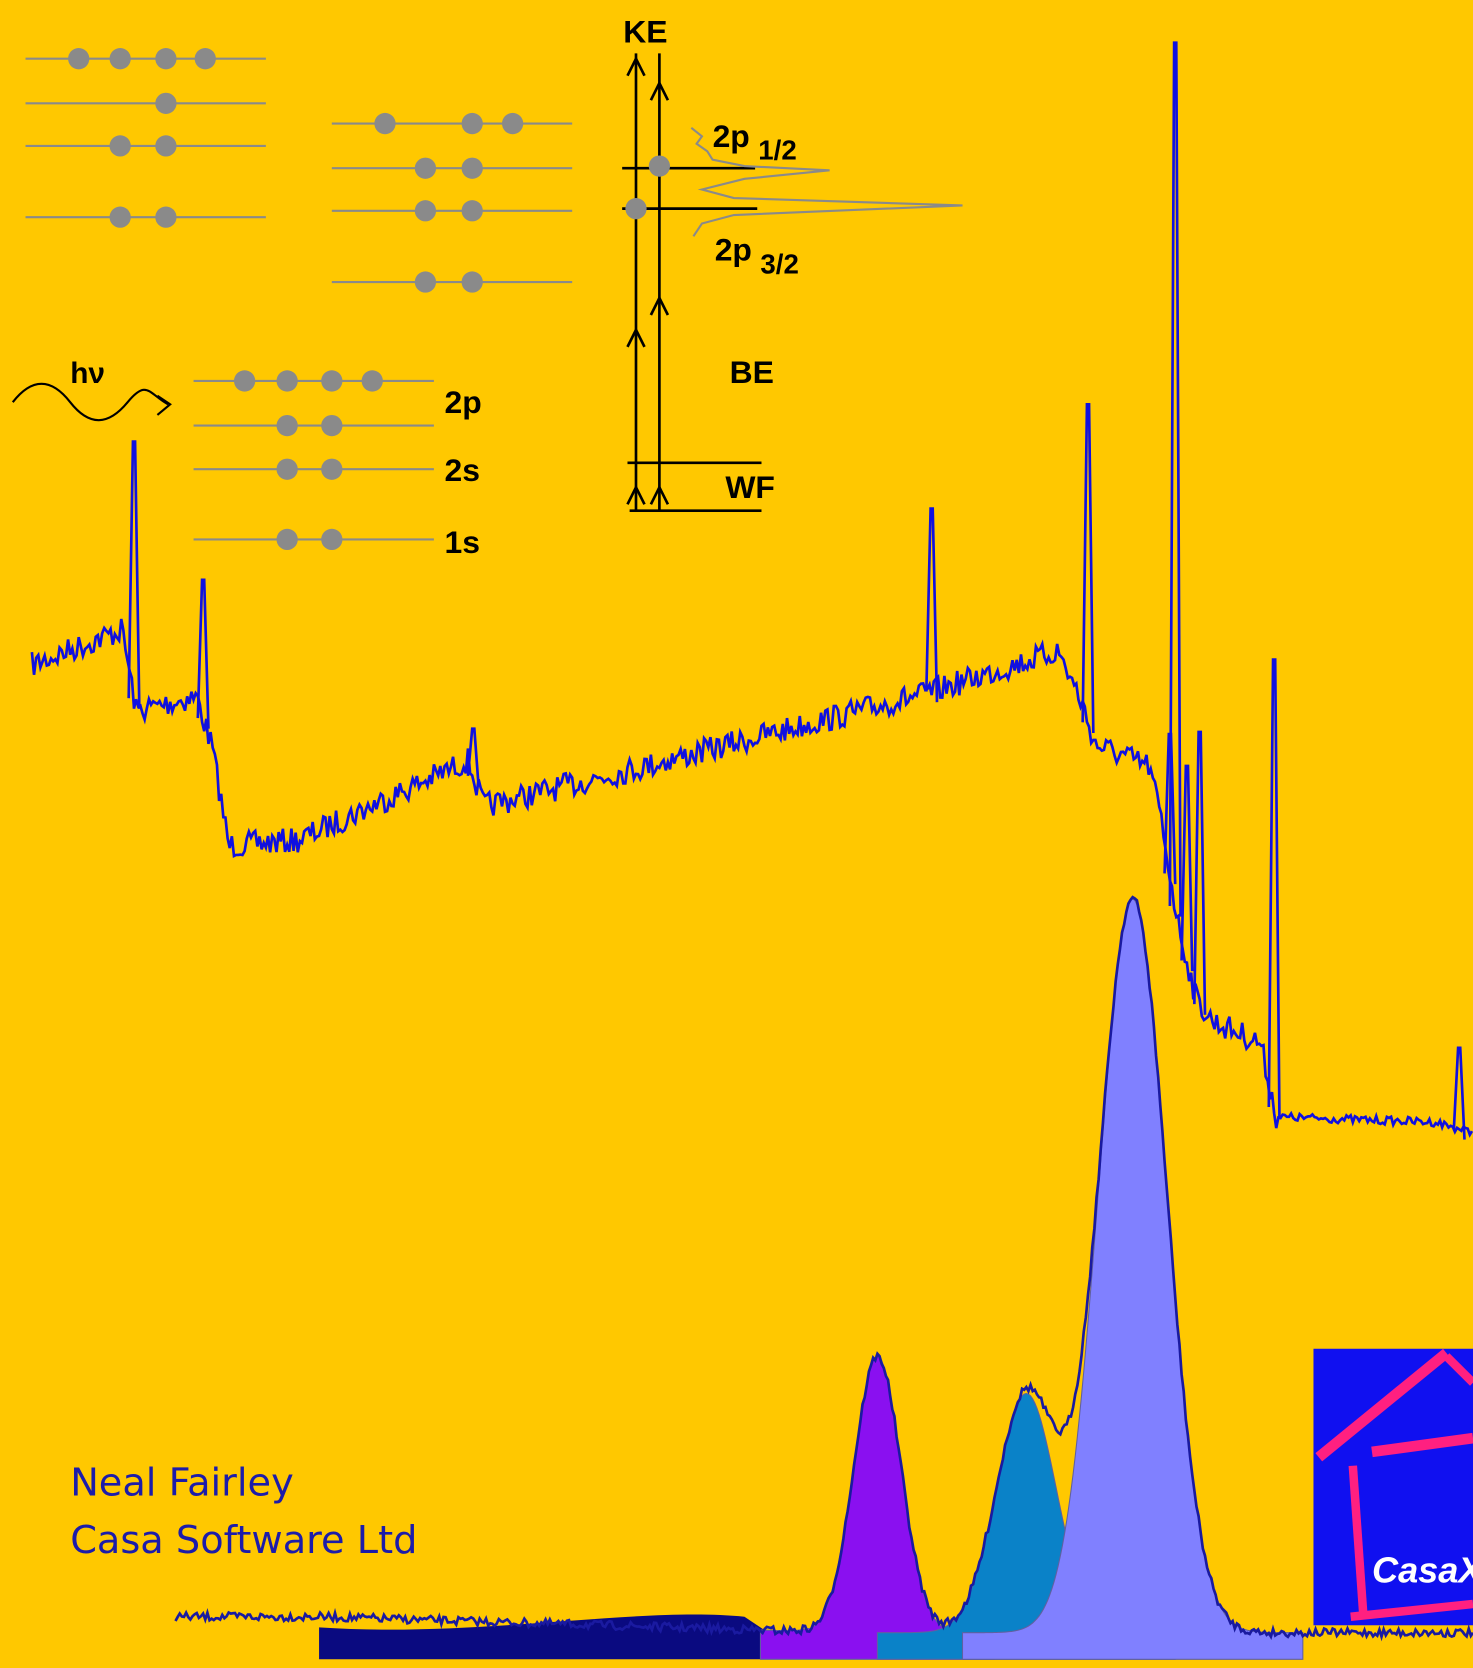 The image size is (1473, 1668). What do you see at coordinates (777, 150) in the screenshot?
I see `subscript: 1/2` at bounding box center [777, 150].